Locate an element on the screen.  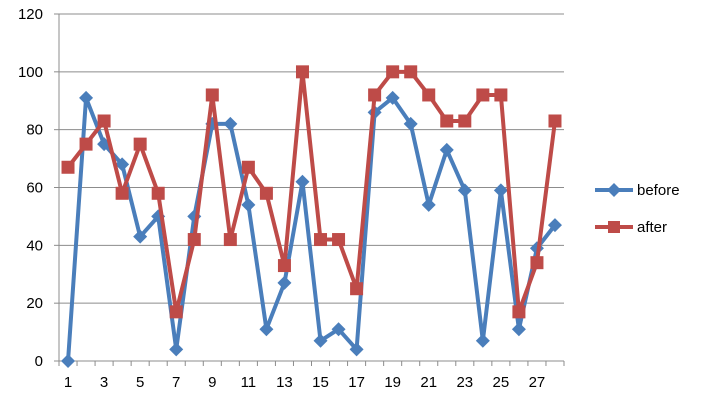
y-tick-label: 120 is located at coordinates (30, 14).